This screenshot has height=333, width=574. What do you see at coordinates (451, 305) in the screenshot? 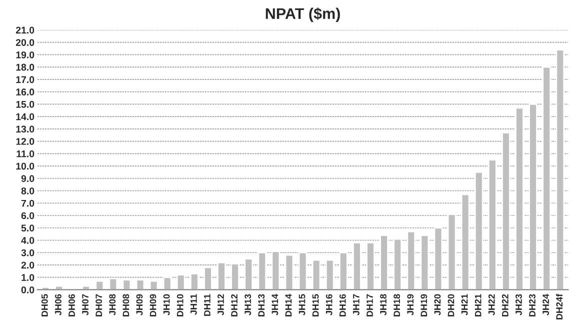
I see `x-tick-label: DH20` at bounding box center [451, 305].